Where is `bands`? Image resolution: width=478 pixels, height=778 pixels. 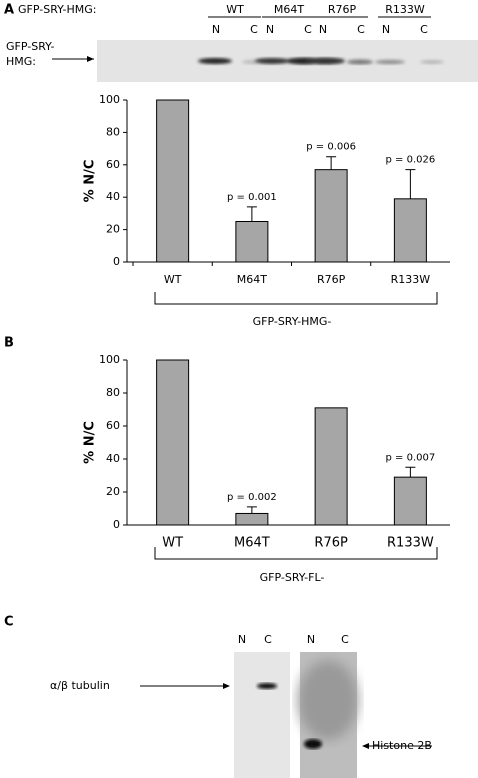 bands is located at coordinates (321, 61).